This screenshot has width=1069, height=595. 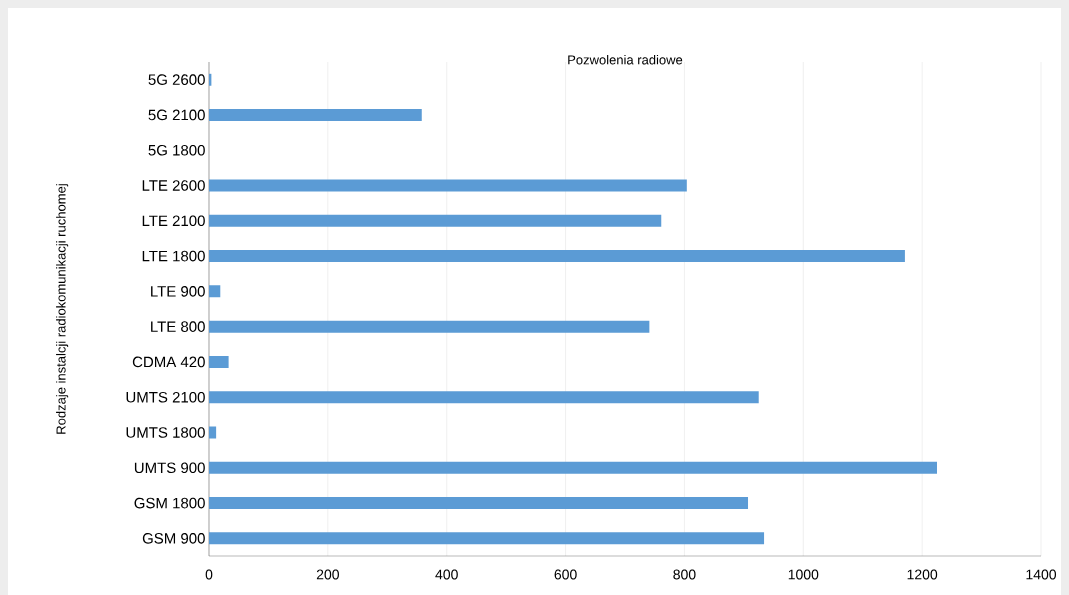 What do you see at coordinates (684, 574) in the screenshot?
I see `x-tick-label: 800` at bounding box center [684, 574].